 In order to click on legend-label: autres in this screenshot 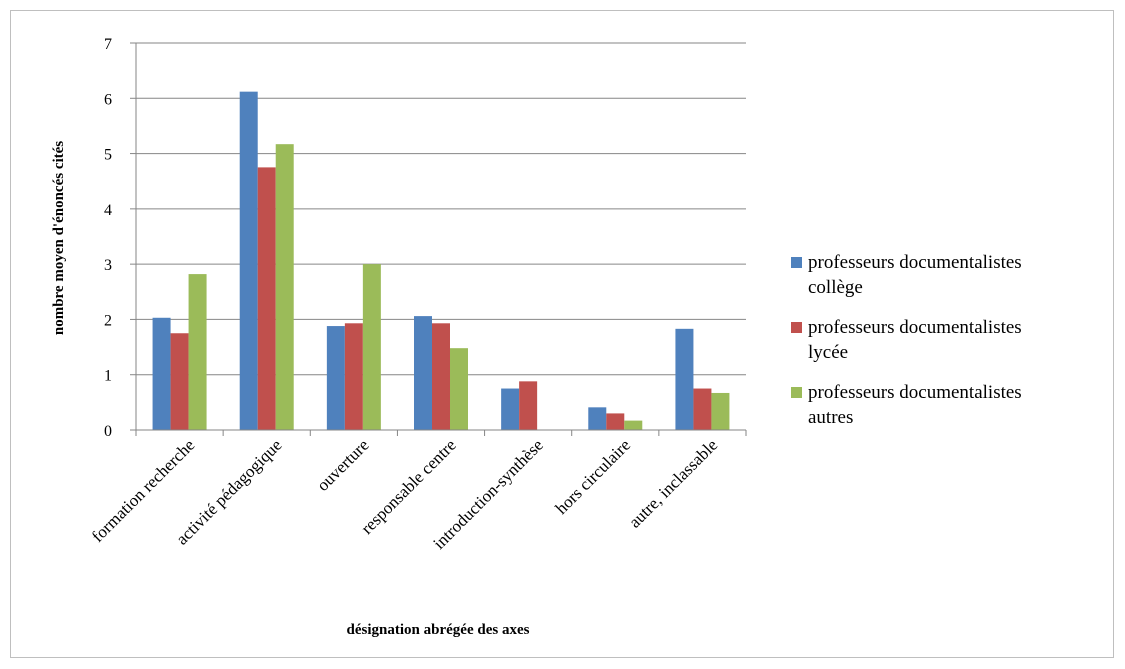, I will do `click(830, 417)`.